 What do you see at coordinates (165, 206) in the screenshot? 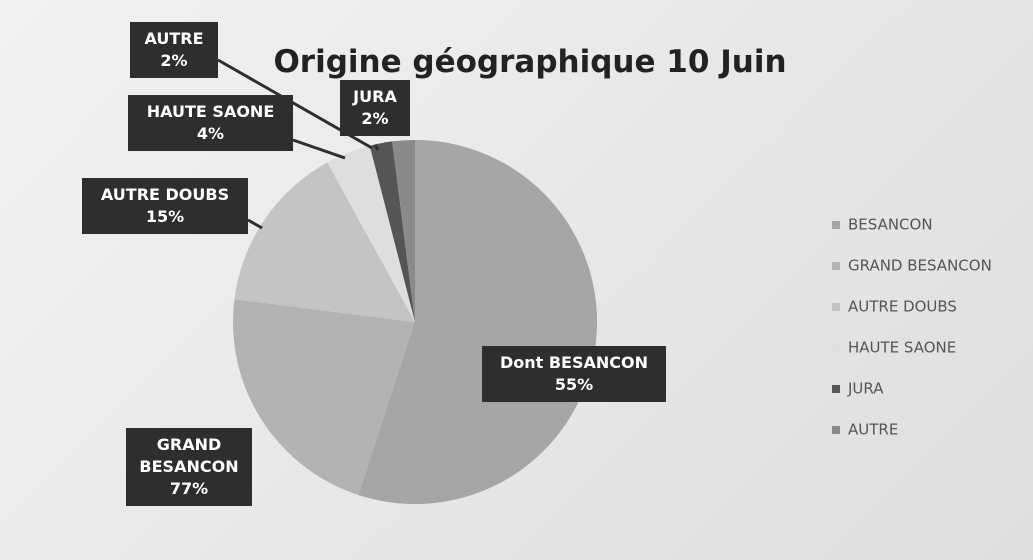
I see `data-label: AUTRE DOUBS 15%` at bounding box center [165, 206].